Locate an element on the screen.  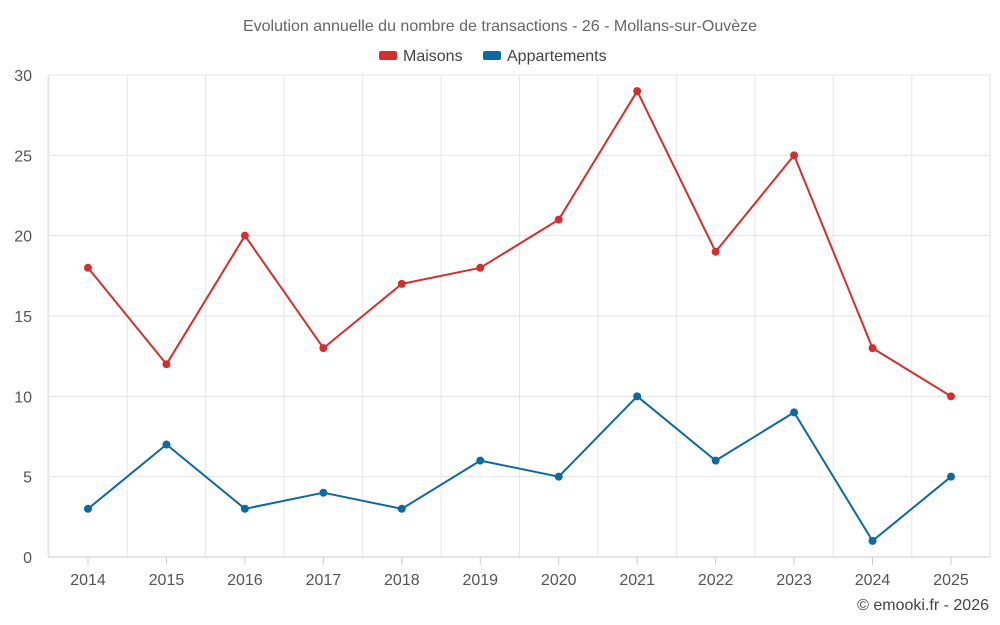
legend: Maisons Appartements is located at coordinates (493, 56).